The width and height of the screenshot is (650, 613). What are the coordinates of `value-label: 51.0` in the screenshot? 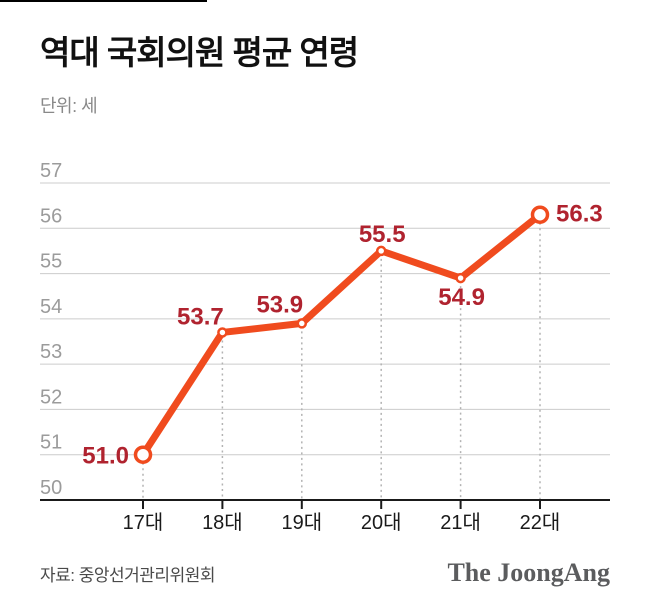 It's located at (105, 456).